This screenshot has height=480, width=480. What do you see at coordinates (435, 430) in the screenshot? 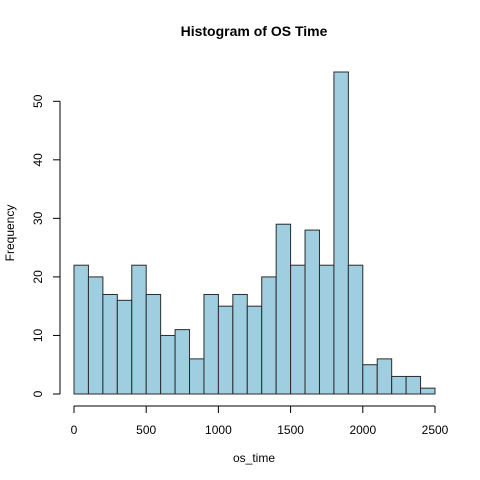
I see `x-tick-label: 2500` at bounding box center [435, 430].